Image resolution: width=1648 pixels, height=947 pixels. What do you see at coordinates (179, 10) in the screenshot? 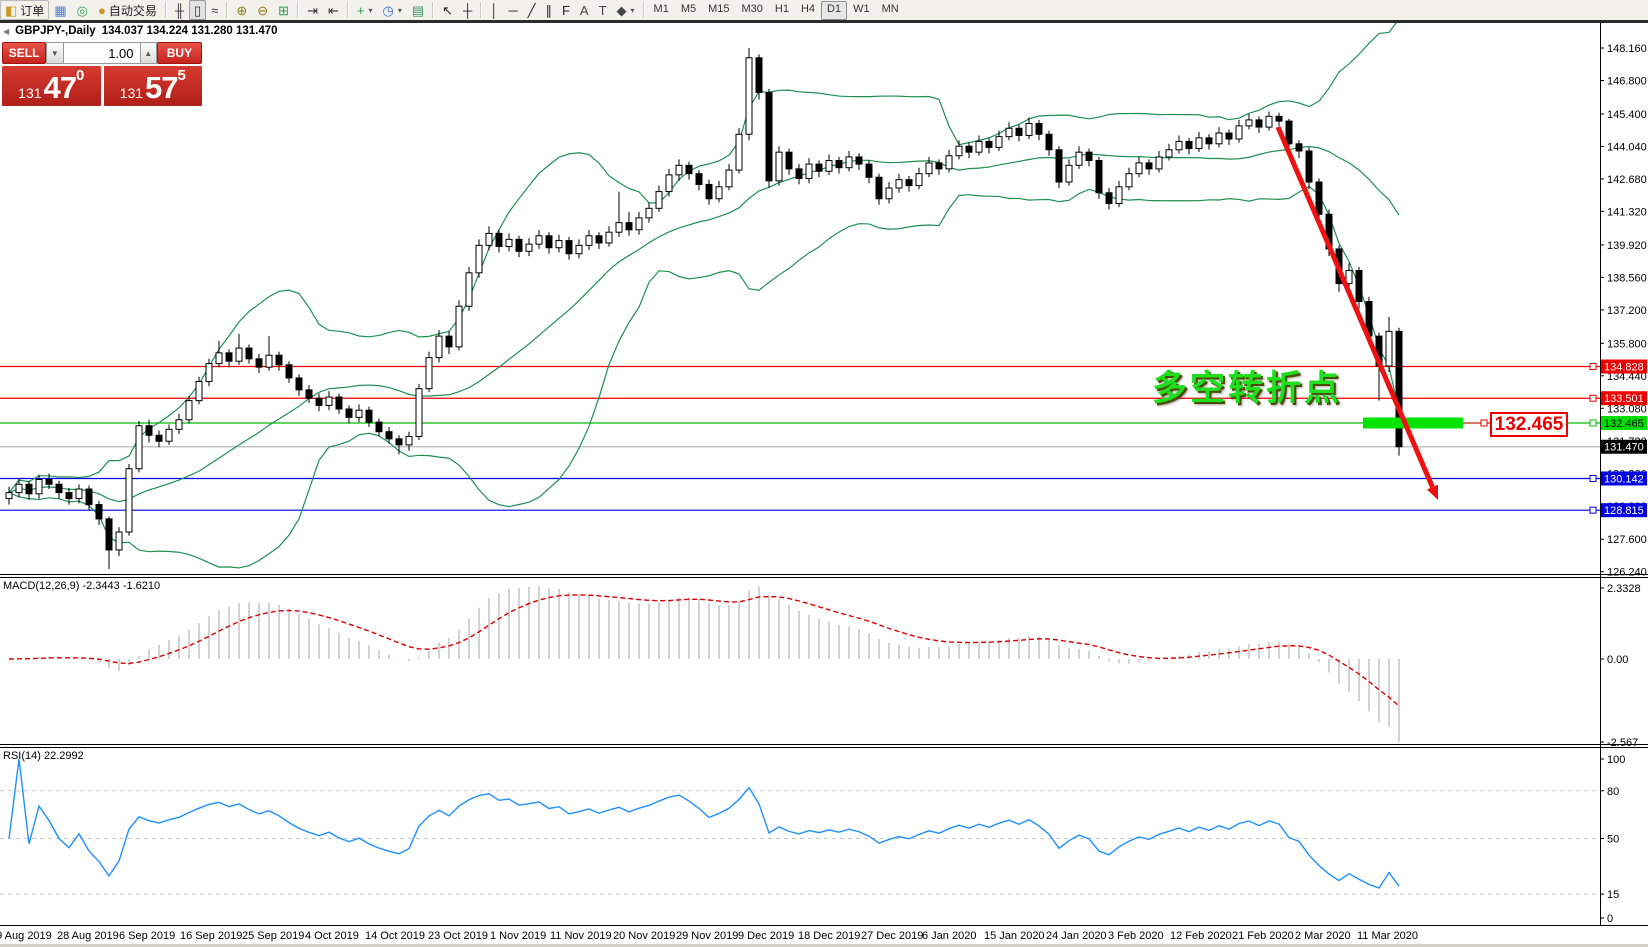
I see `bar-chart-icon: ╫` at bounding box center [179, 10].